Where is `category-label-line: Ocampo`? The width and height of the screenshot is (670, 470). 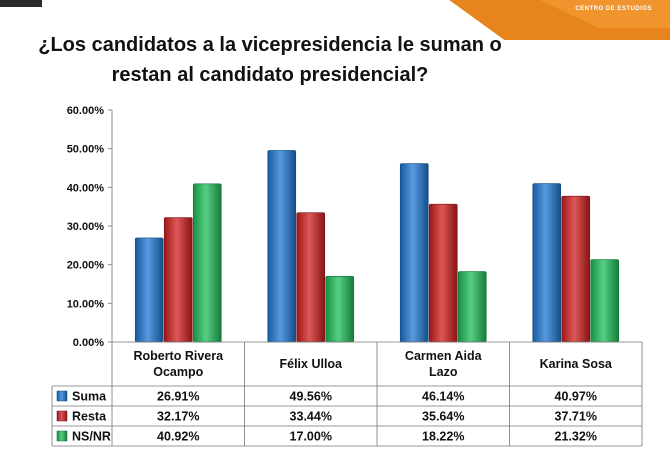 category-label-line: Ocampo is located at coordinates (178, 372).